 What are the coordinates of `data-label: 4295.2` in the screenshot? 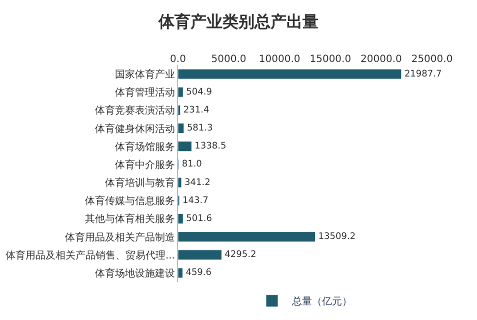 It's located at (240, 255).